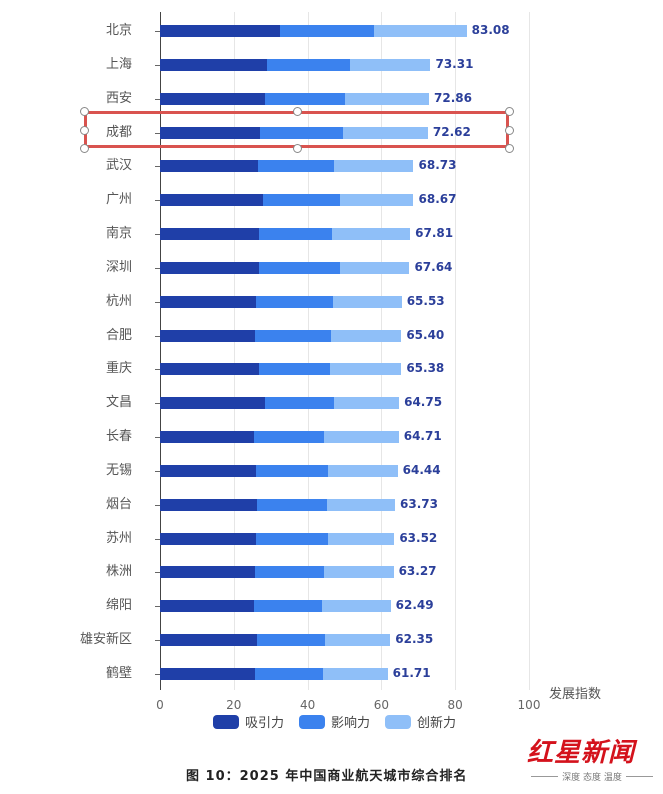 This screenshot has height=794, width=663. Describe the element at coordinates (160, 351) in the screenshot. I see `category-axis-line` at that location.